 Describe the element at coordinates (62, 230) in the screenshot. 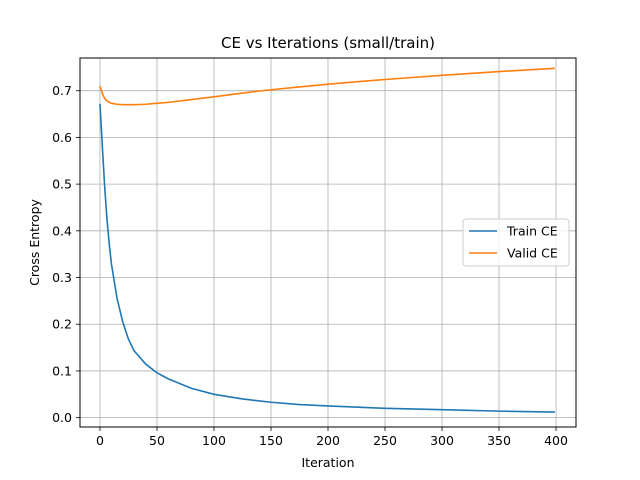

I see `y-tick-label: 0.4` at that location.